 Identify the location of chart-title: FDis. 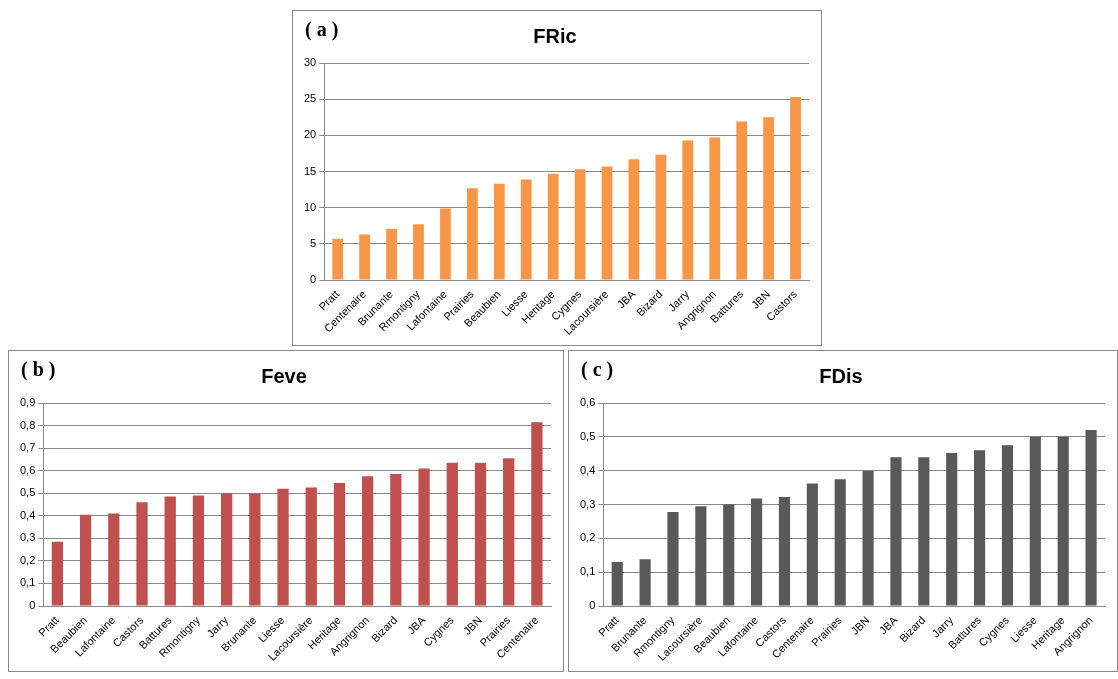
(841, 375).